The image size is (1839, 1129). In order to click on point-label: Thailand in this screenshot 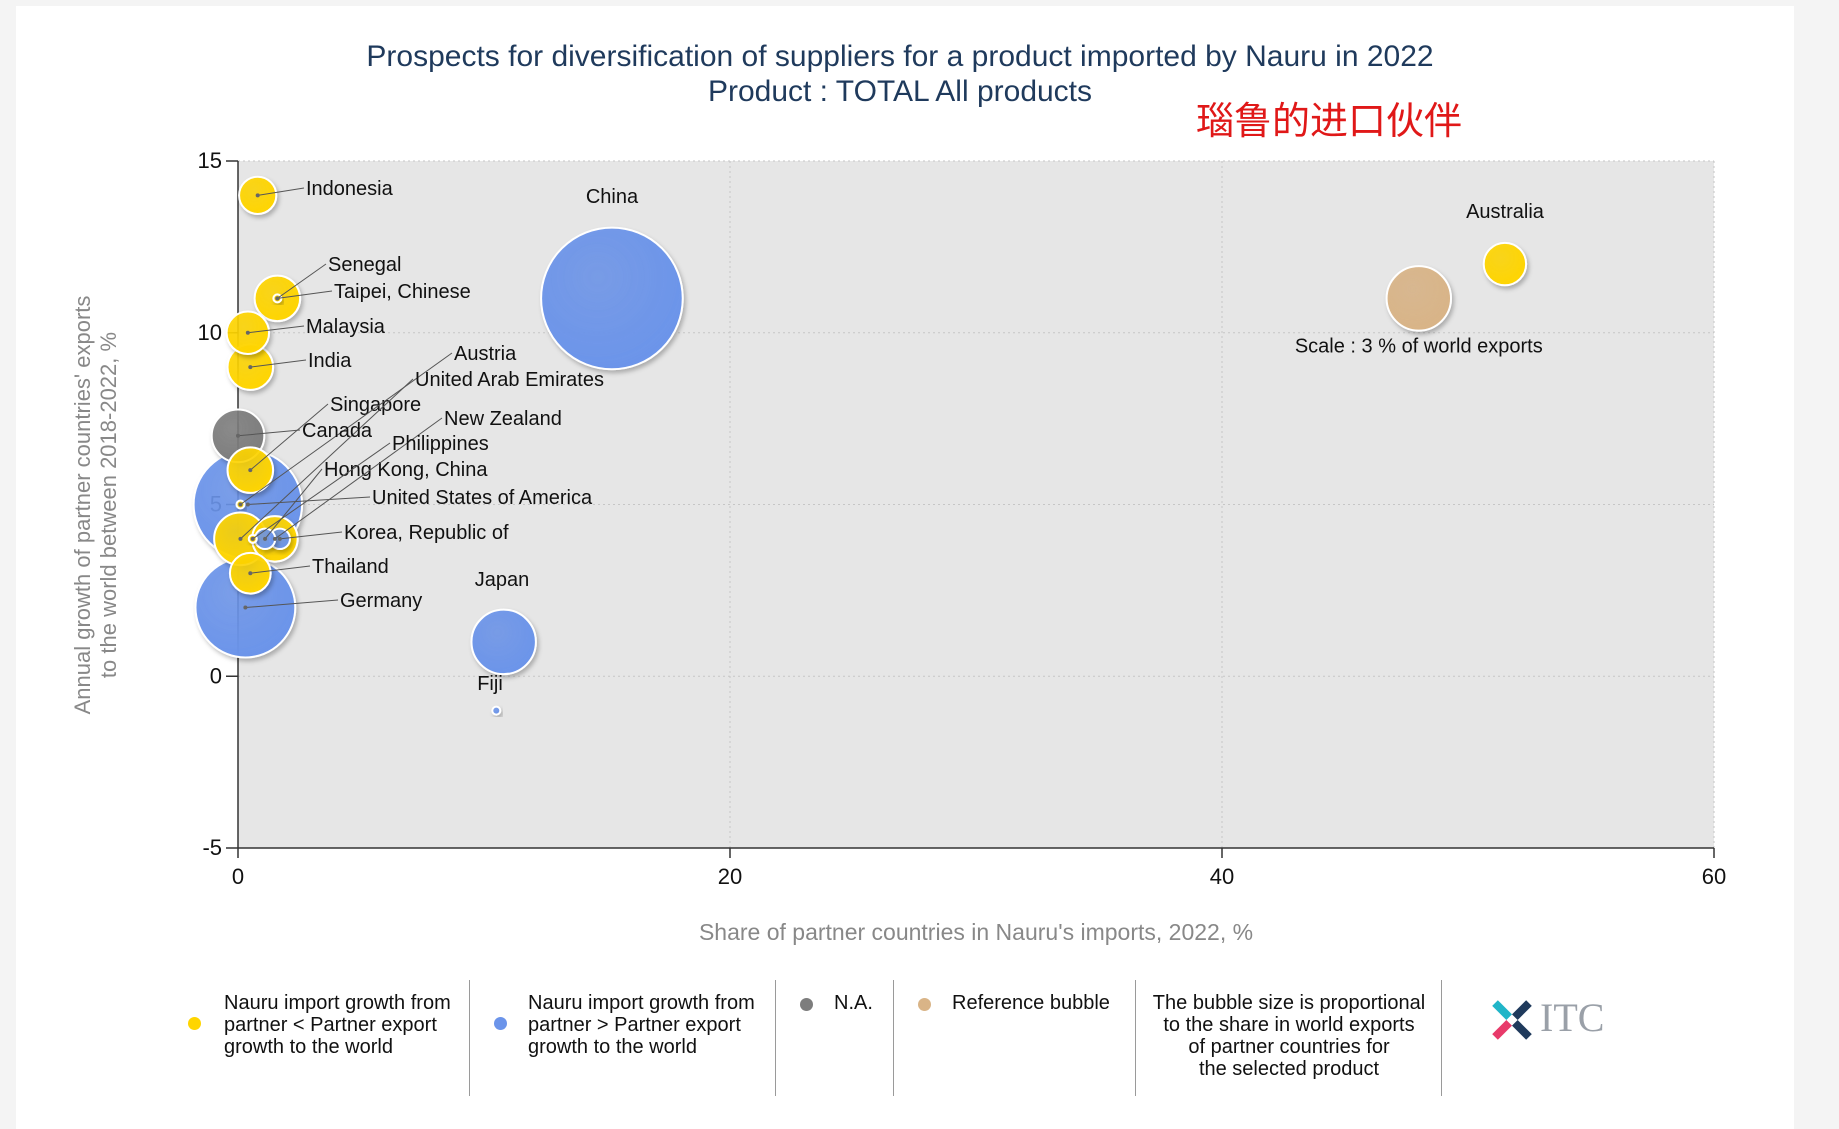, I will do `click(350, 567)`.